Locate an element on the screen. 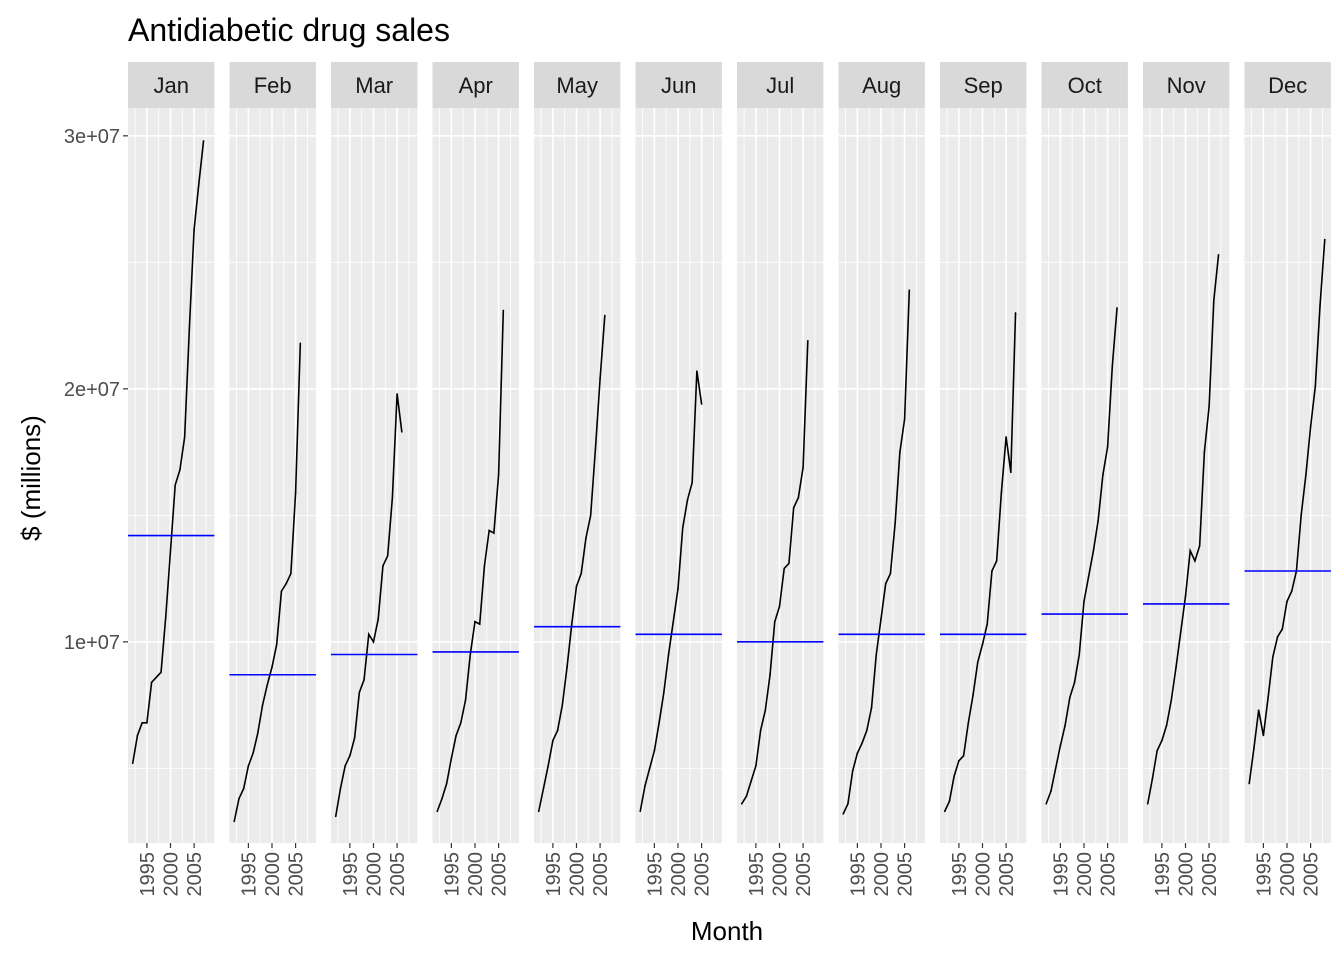  facet-oct: Oct 1995 2000 2005 is located at coordinates (1084, 479).